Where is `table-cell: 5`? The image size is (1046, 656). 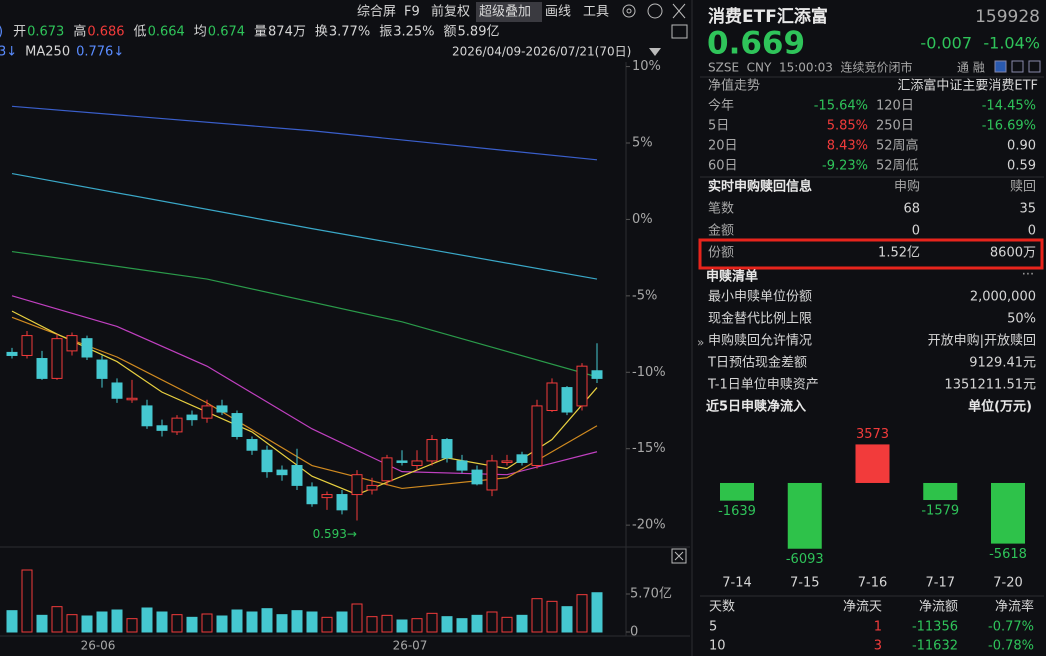
table-cell: 5 is located at coordinates (713, 627).